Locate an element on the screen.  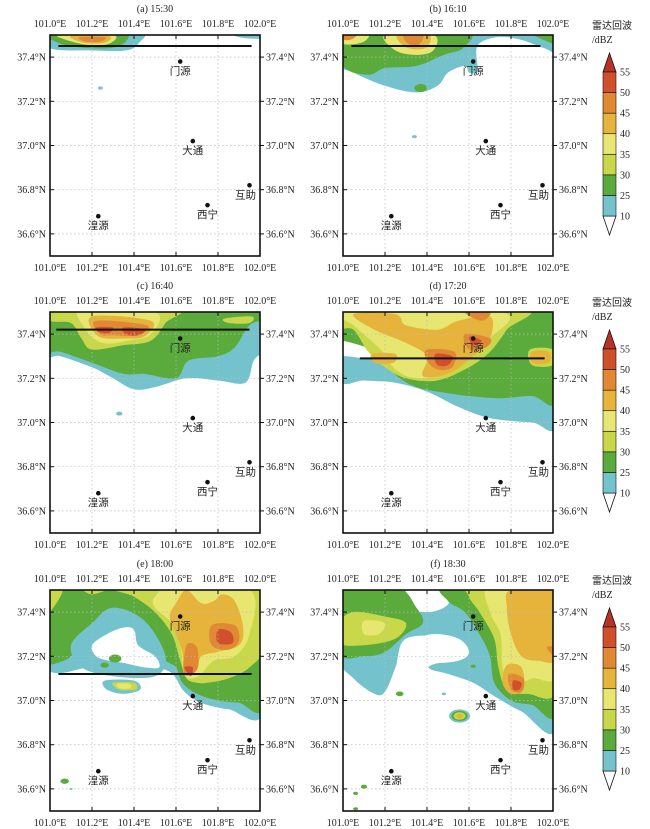
lon-tick-label-top: 101.4°E is located at coordinates (134, 579).